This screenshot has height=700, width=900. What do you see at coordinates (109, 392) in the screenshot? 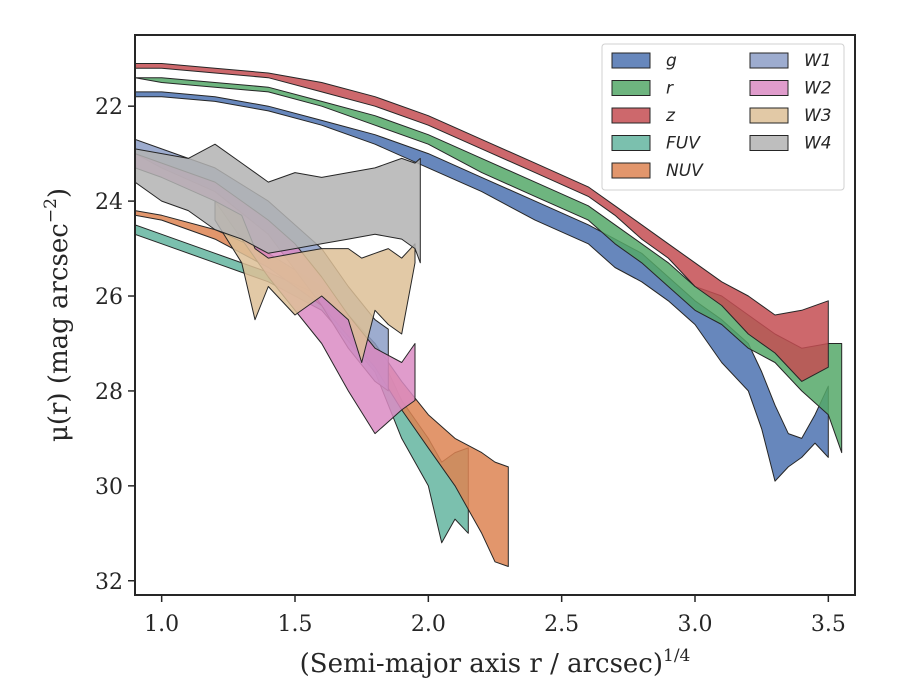
I see `y-tick-label: 28` at bounding box center [109, 392].